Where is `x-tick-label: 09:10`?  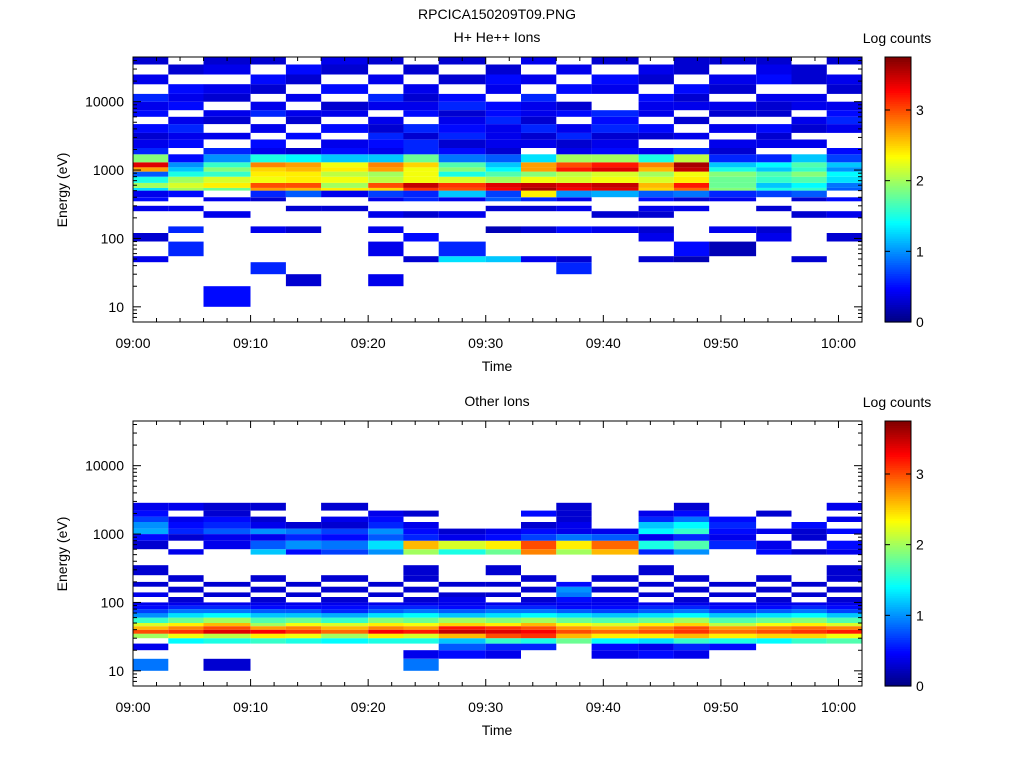 x-tick-label: 09:10 is located at coordinates (250, 343).